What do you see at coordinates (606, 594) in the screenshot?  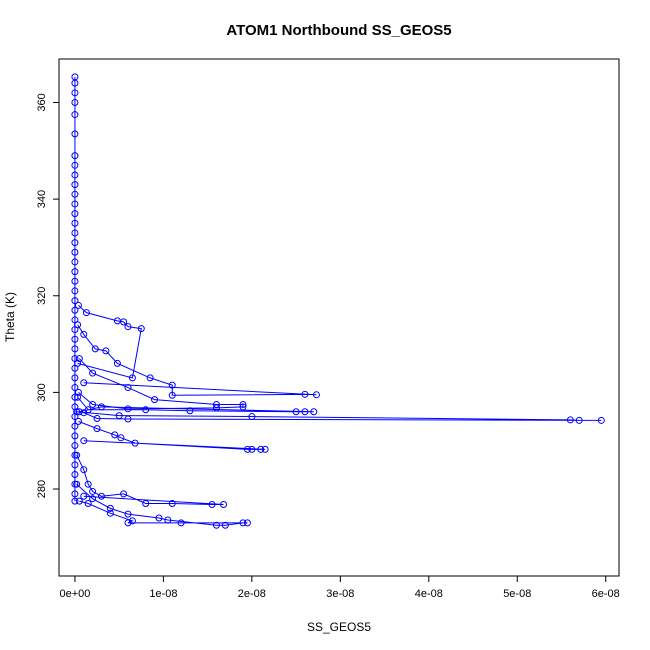 I see `x-tick-label: 6e-08` at bounding box center [606, 594].